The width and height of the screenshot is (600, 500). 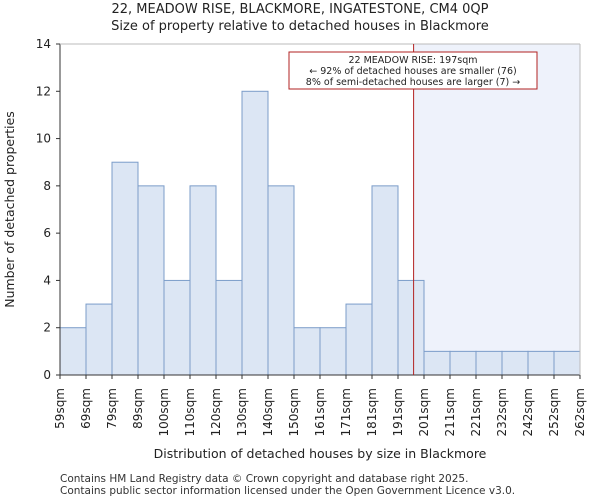 What do you see at coordinates (216, 412) in the screenshot?
I see `x-tick-label: 120sqm` at bounding box center [216, 412].